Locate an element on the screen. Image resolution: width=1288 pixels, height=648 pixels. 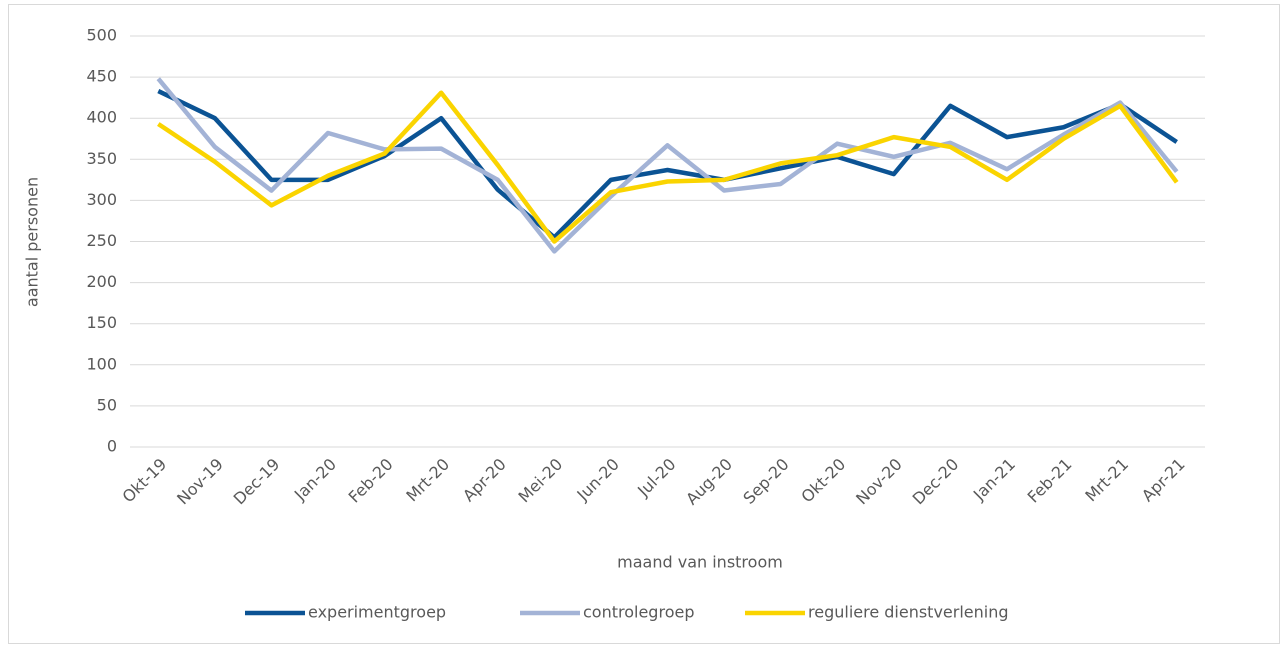
legend-label: experimentgroep is located at coordinates (377, 612).